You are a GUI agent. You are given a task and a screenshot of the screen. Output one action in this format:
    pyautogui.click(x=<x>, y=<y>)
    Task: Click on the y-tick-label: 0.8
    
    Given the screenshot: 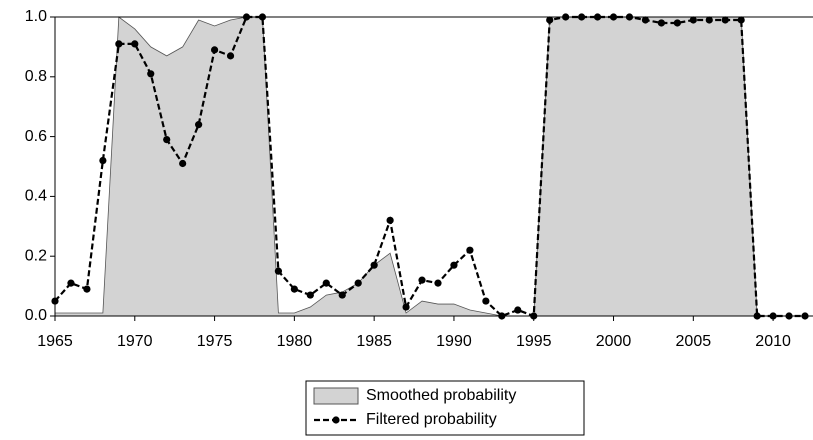 What is the action you would take?
    pyautogui.click(x=36, y=76)
    